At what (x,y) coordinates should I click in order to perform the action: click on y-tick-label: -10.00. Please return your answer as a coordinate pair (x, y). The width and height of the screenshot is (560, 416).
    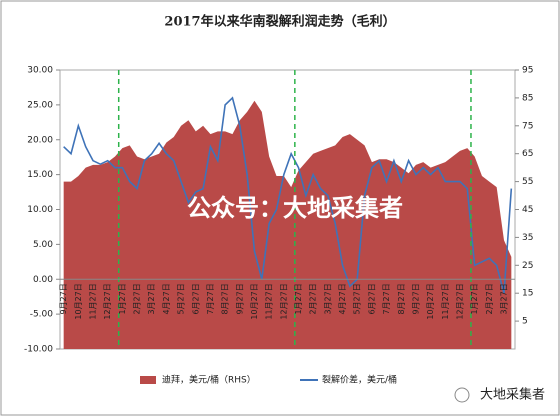
    Looking at the image, I should click on (38, 350).